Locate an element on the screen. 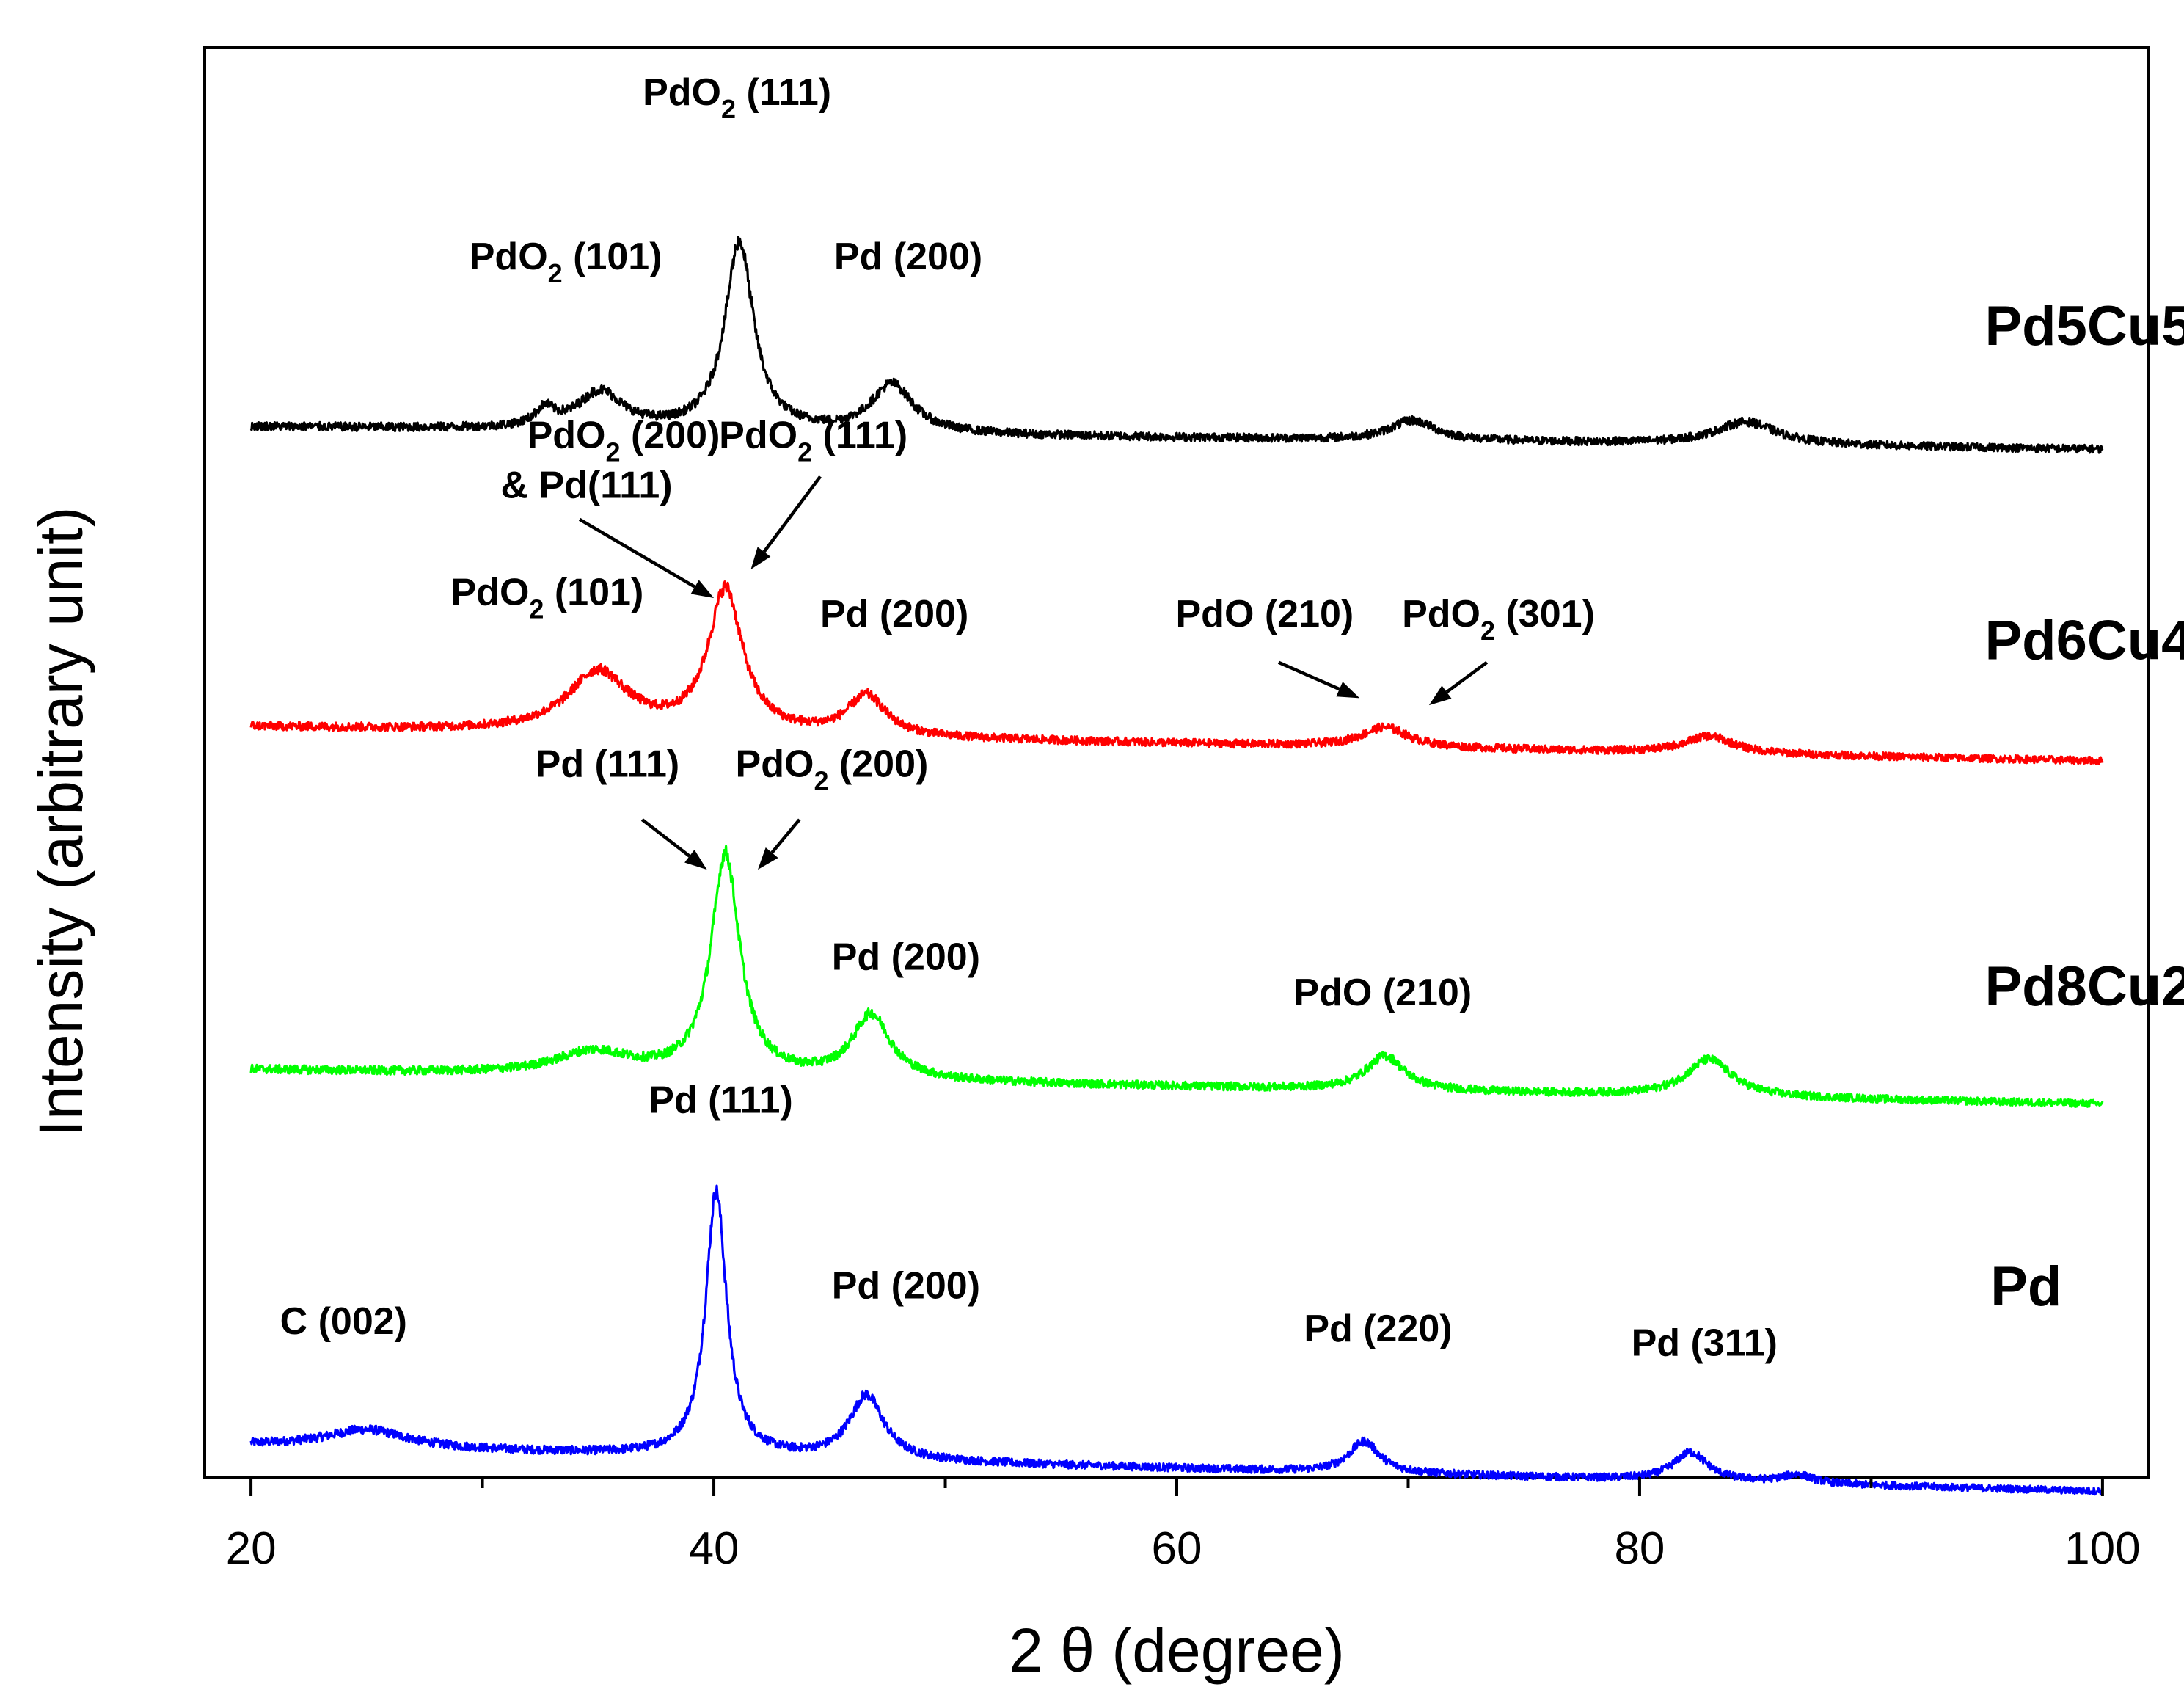  x-tick-label: 80 is located at coordinates (1640, 1548).